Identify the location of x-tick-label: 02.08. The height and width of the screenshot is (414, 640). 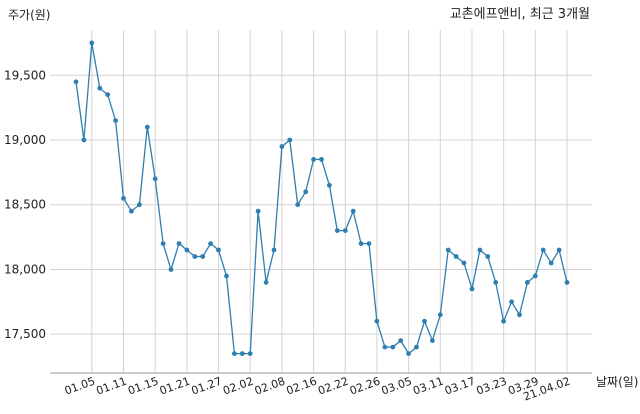
(270, 386).